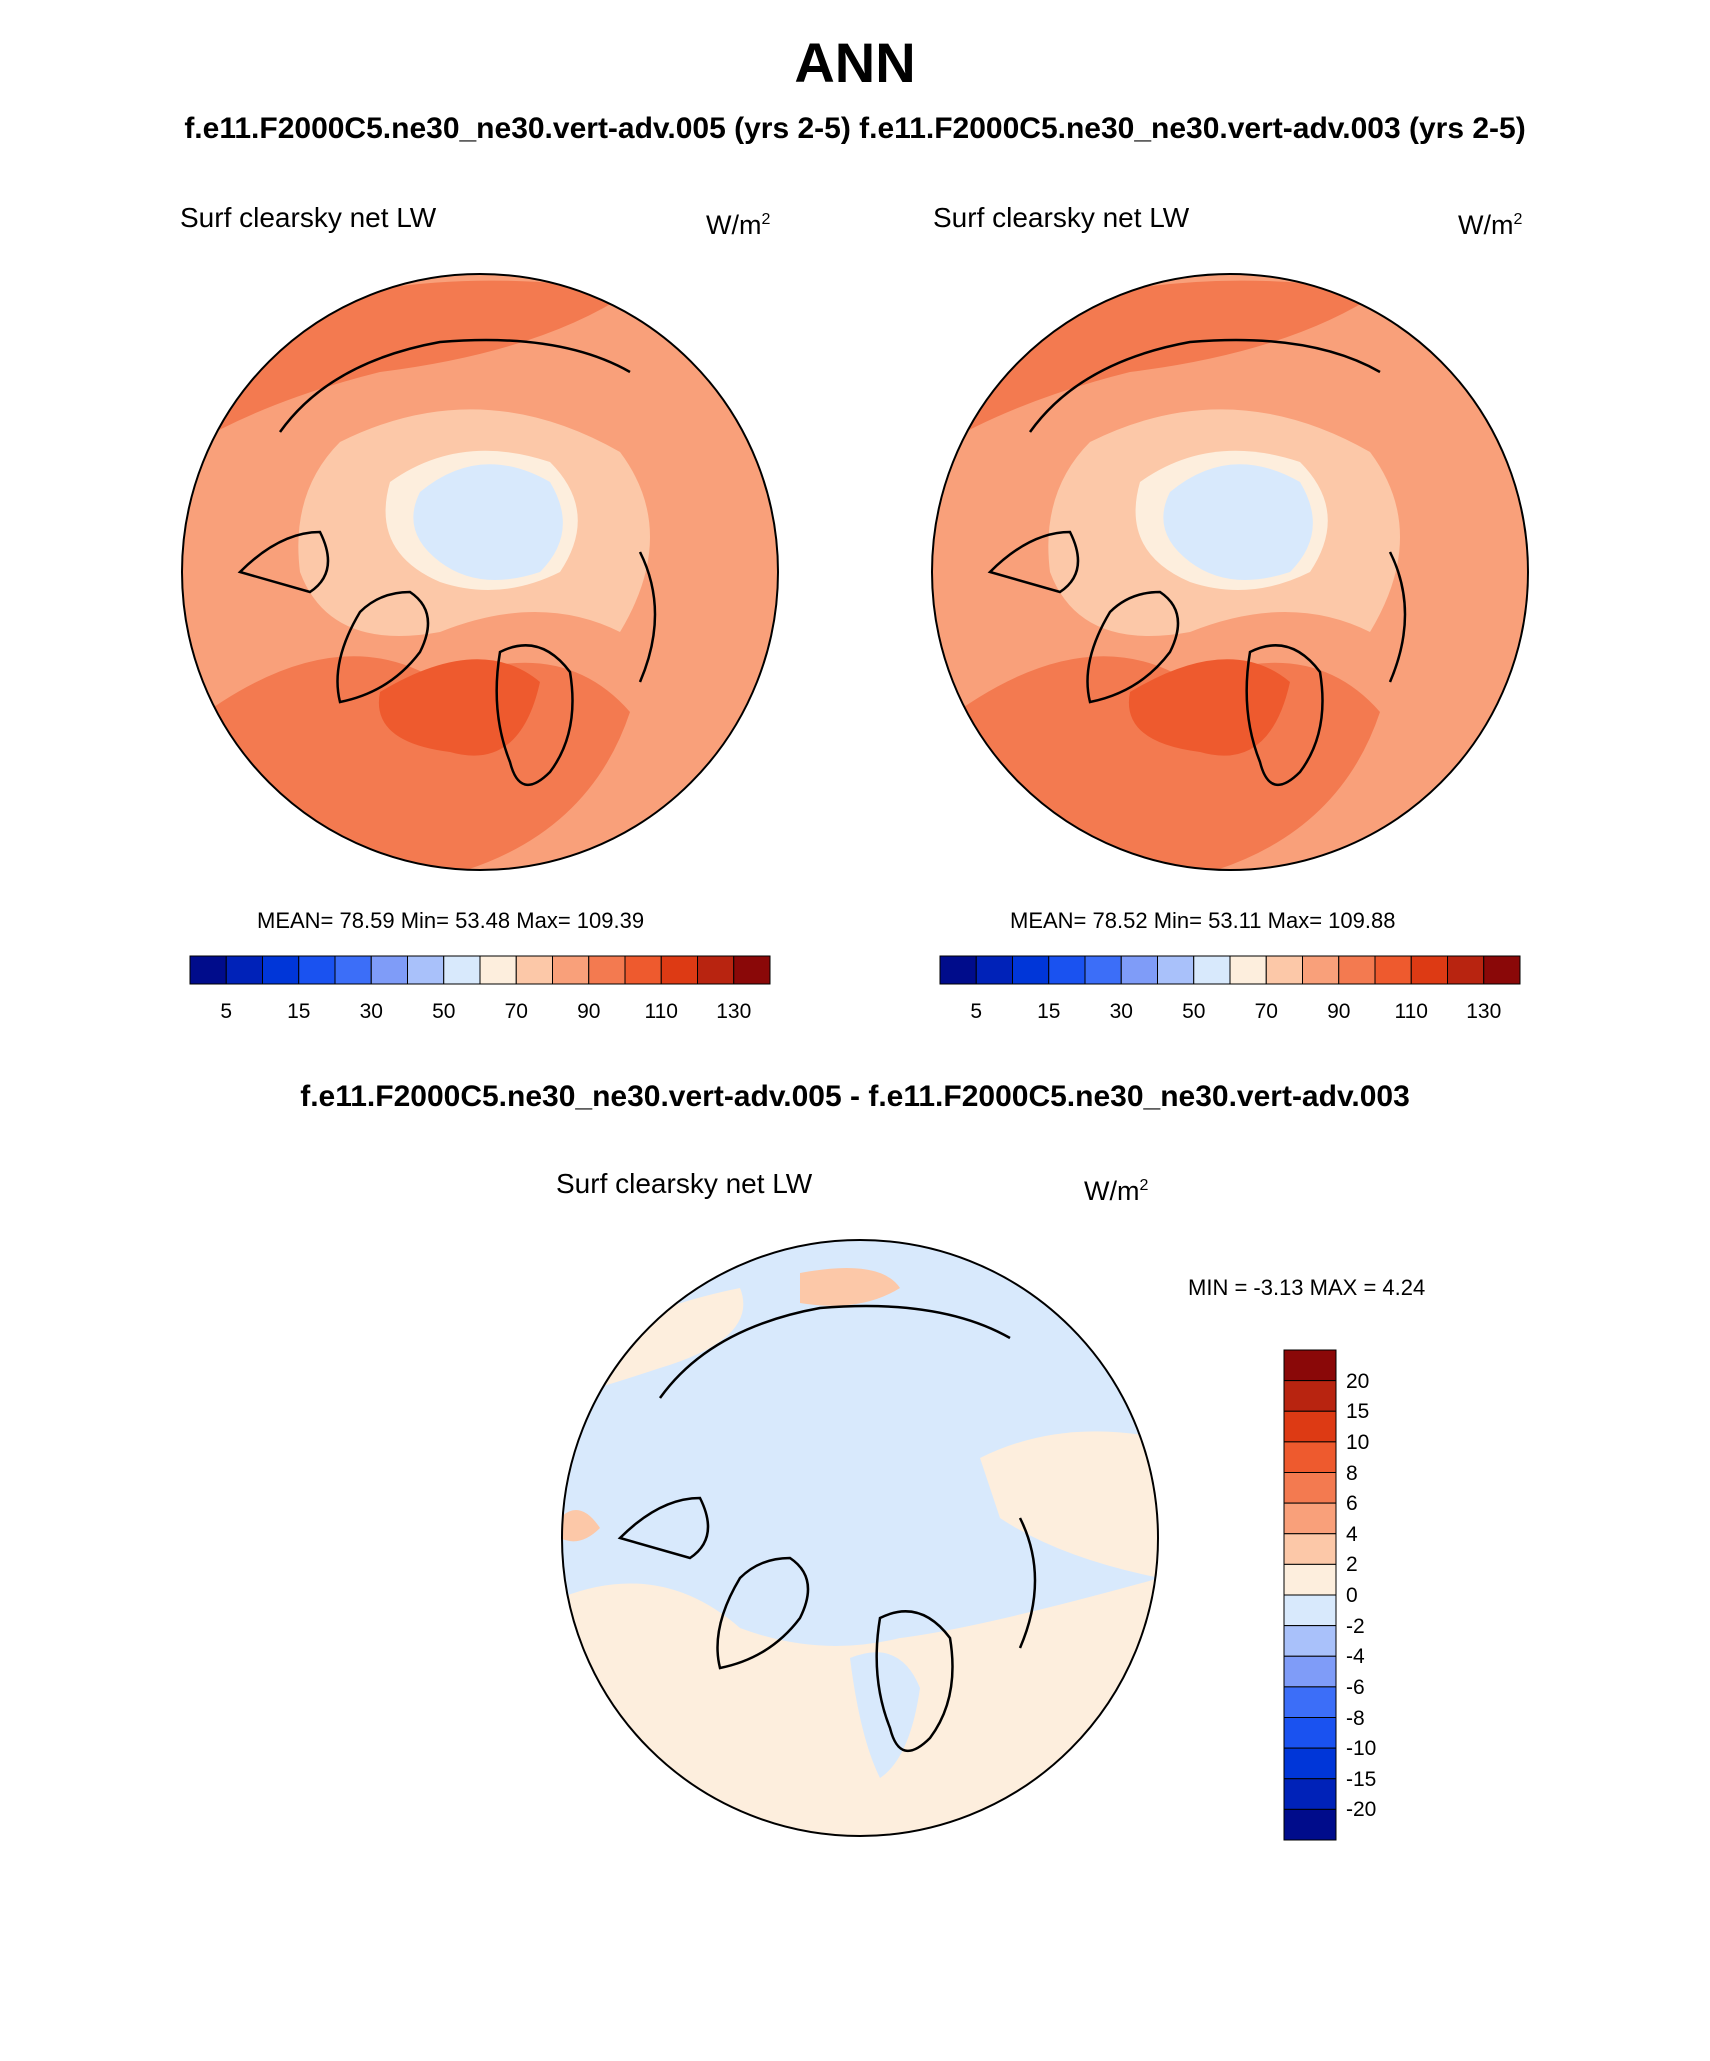 Image resolution: width=1710 pixels, height=2061 pixels. Describe the element at coordinates (1358, 1381) in the screenshot. I see `colorbar-tick-label: 20` at that location.